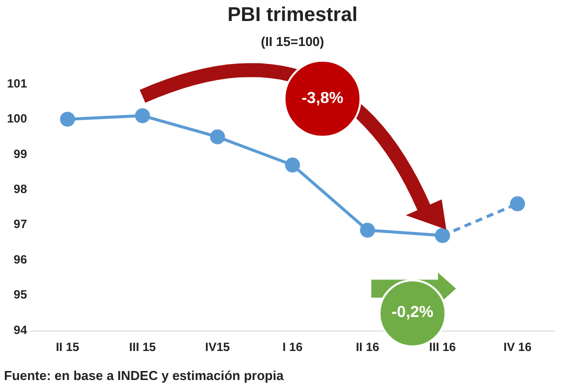  What do you see at coordinates (21, 295) in the screenshot?
I see `y-tick-label: 95` at bounding box center [21, 295].